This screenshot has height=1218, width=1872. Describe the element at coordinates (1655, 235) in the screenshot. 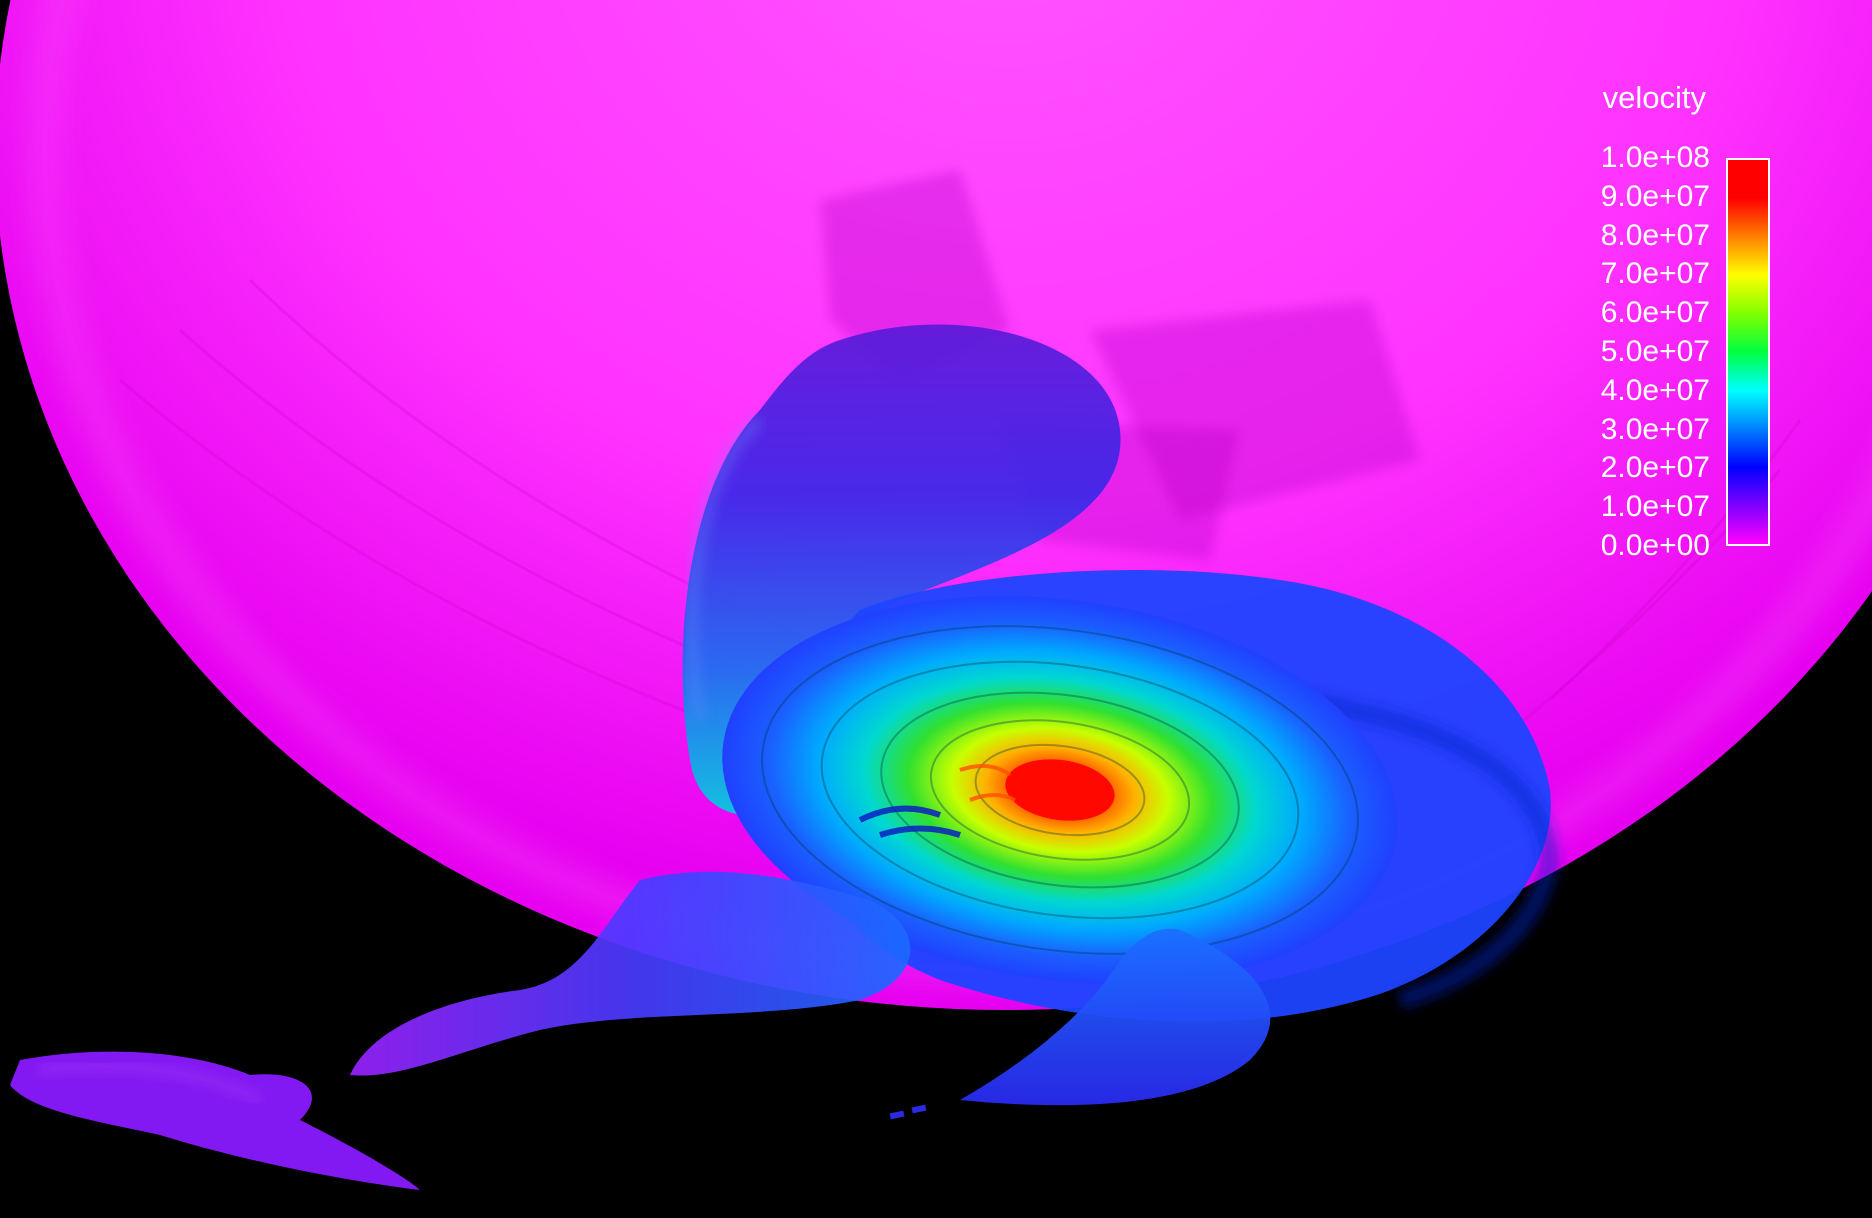

I see `colorbar-tick-label: 8.0e+07` at that location.